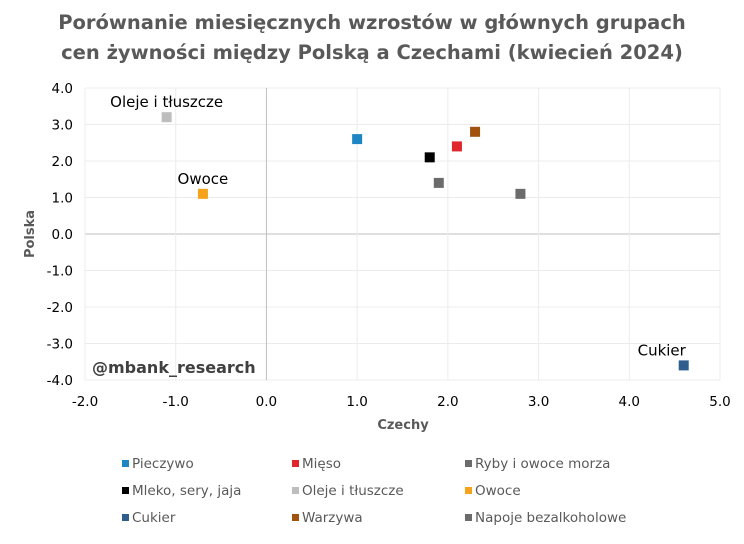 This screenshot has height=544, width=744. Describe the element at coordinates (321, 464) in the screenshot. I see `legend-label: Mięso` at that location.